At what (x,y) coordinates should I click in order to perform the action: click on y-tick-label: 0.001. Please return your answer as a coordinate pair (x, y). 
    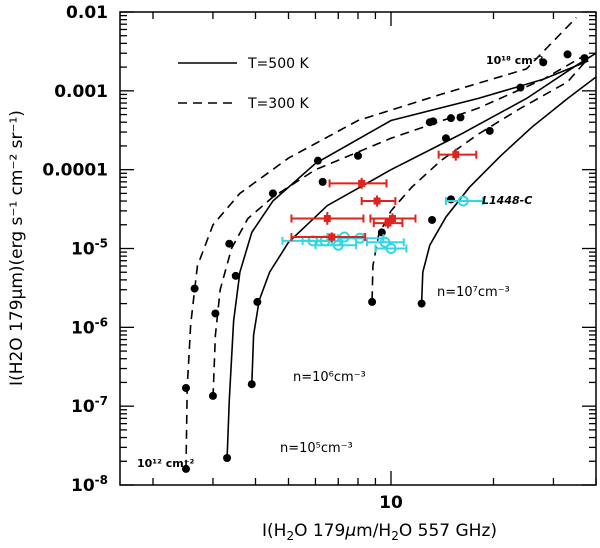
    Looking at the image, I should click on (81, 92).